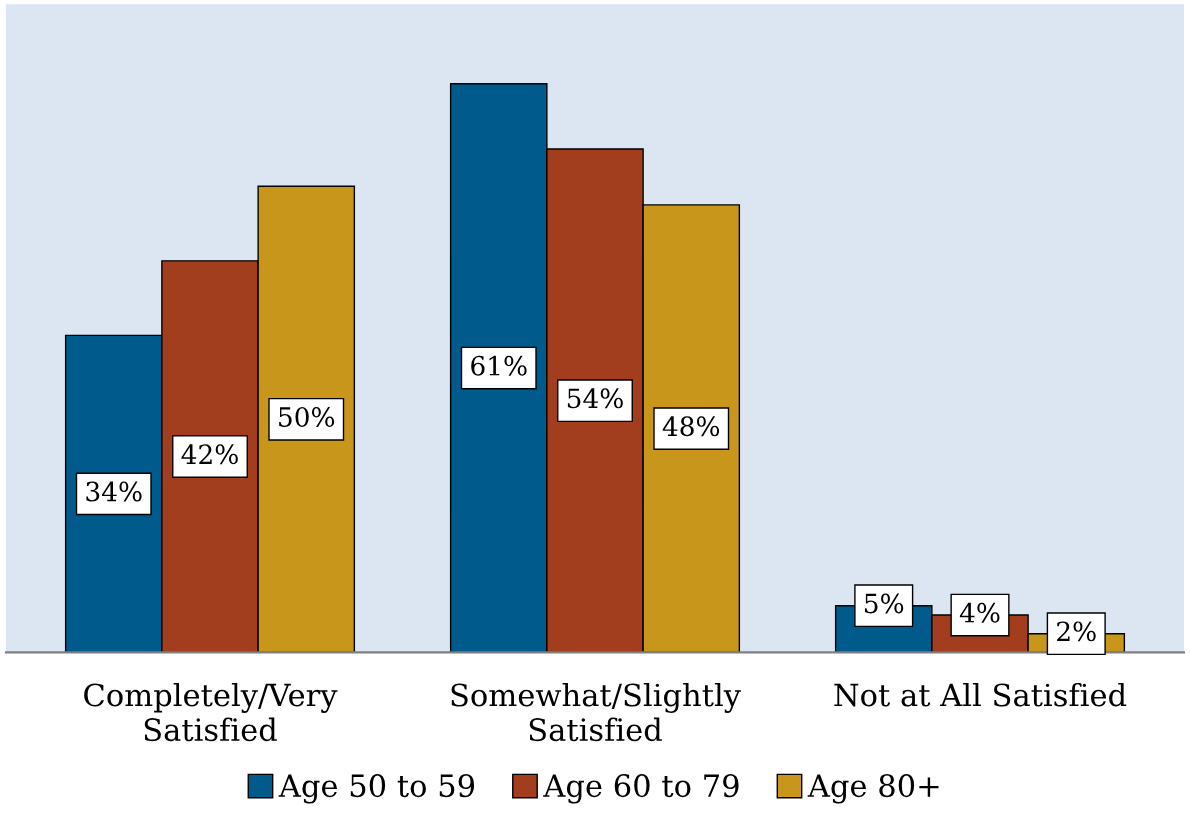 The width and height of the screenshot is (1190, 831). Describe the element at coordinates (114, 491) in the screenshot. I see `data-label: 34%` at that location.